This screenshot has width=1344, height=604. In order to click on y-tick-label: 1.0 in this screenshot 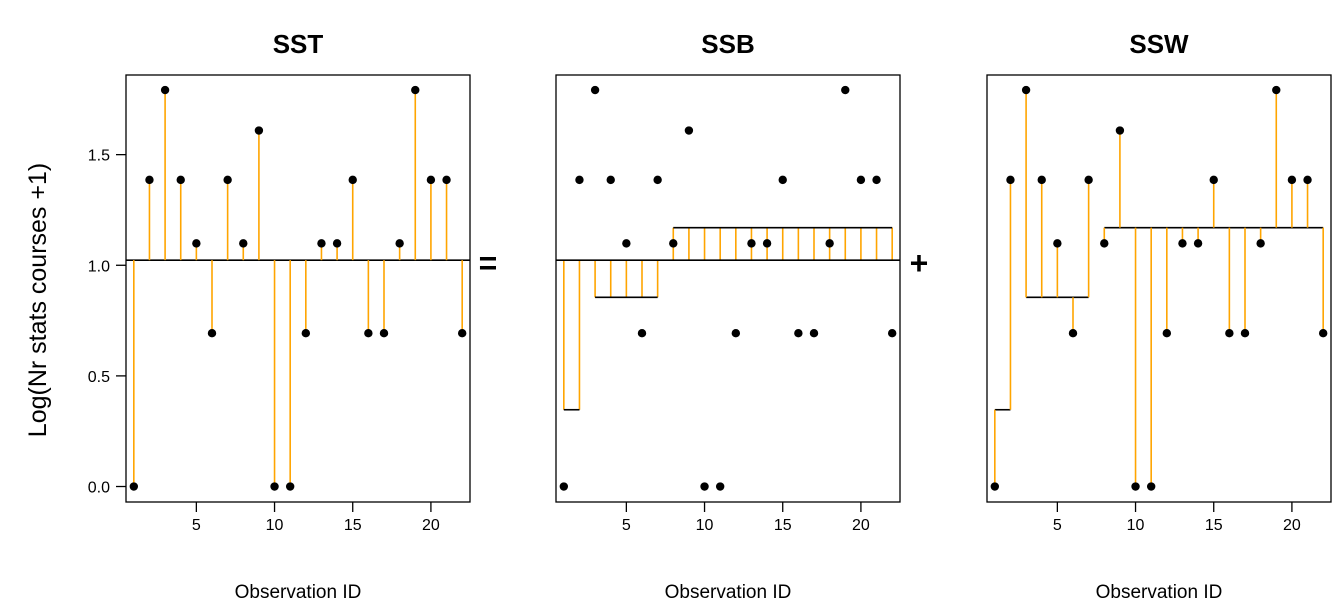, I will do `click(99, 266)`.